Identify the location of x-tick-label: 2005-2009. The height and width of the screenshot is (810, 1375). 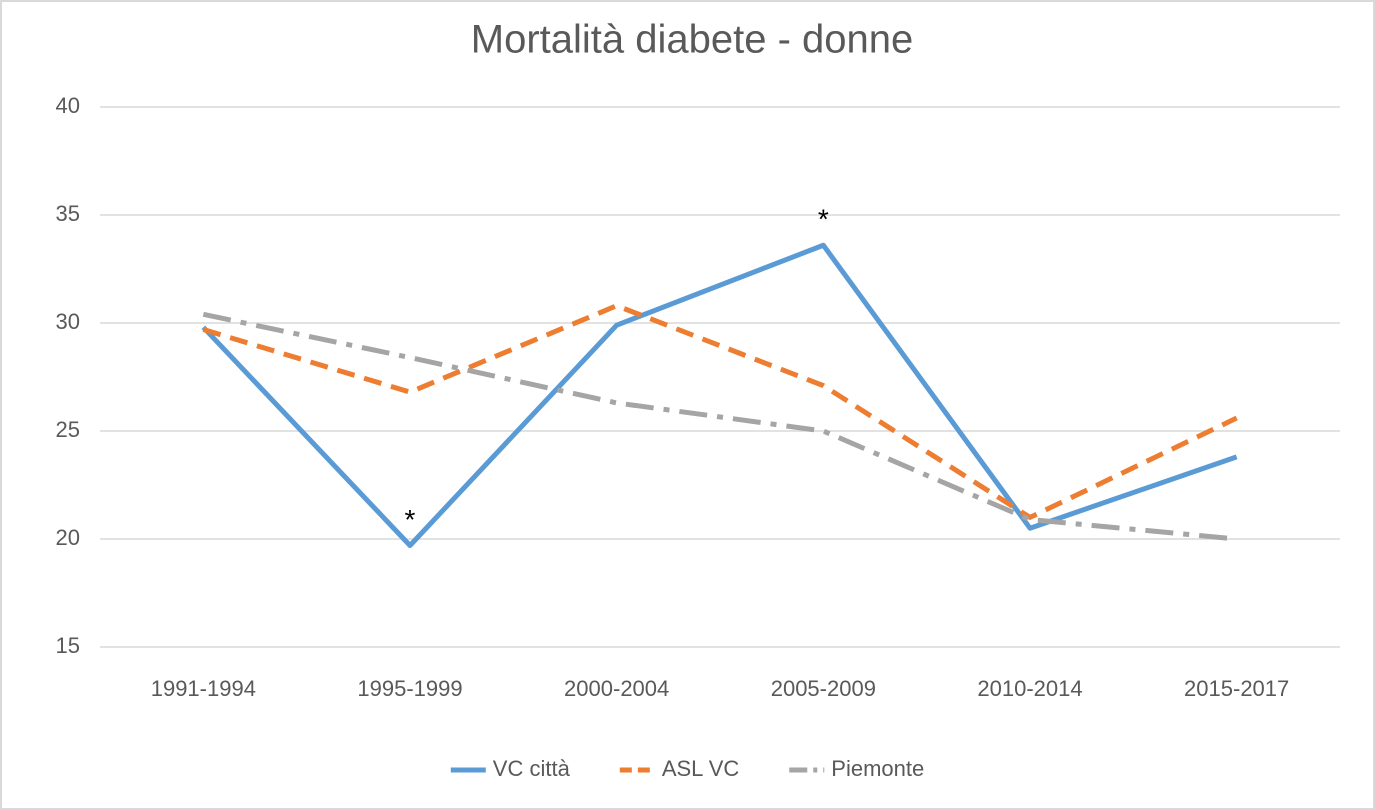
(823, 688).